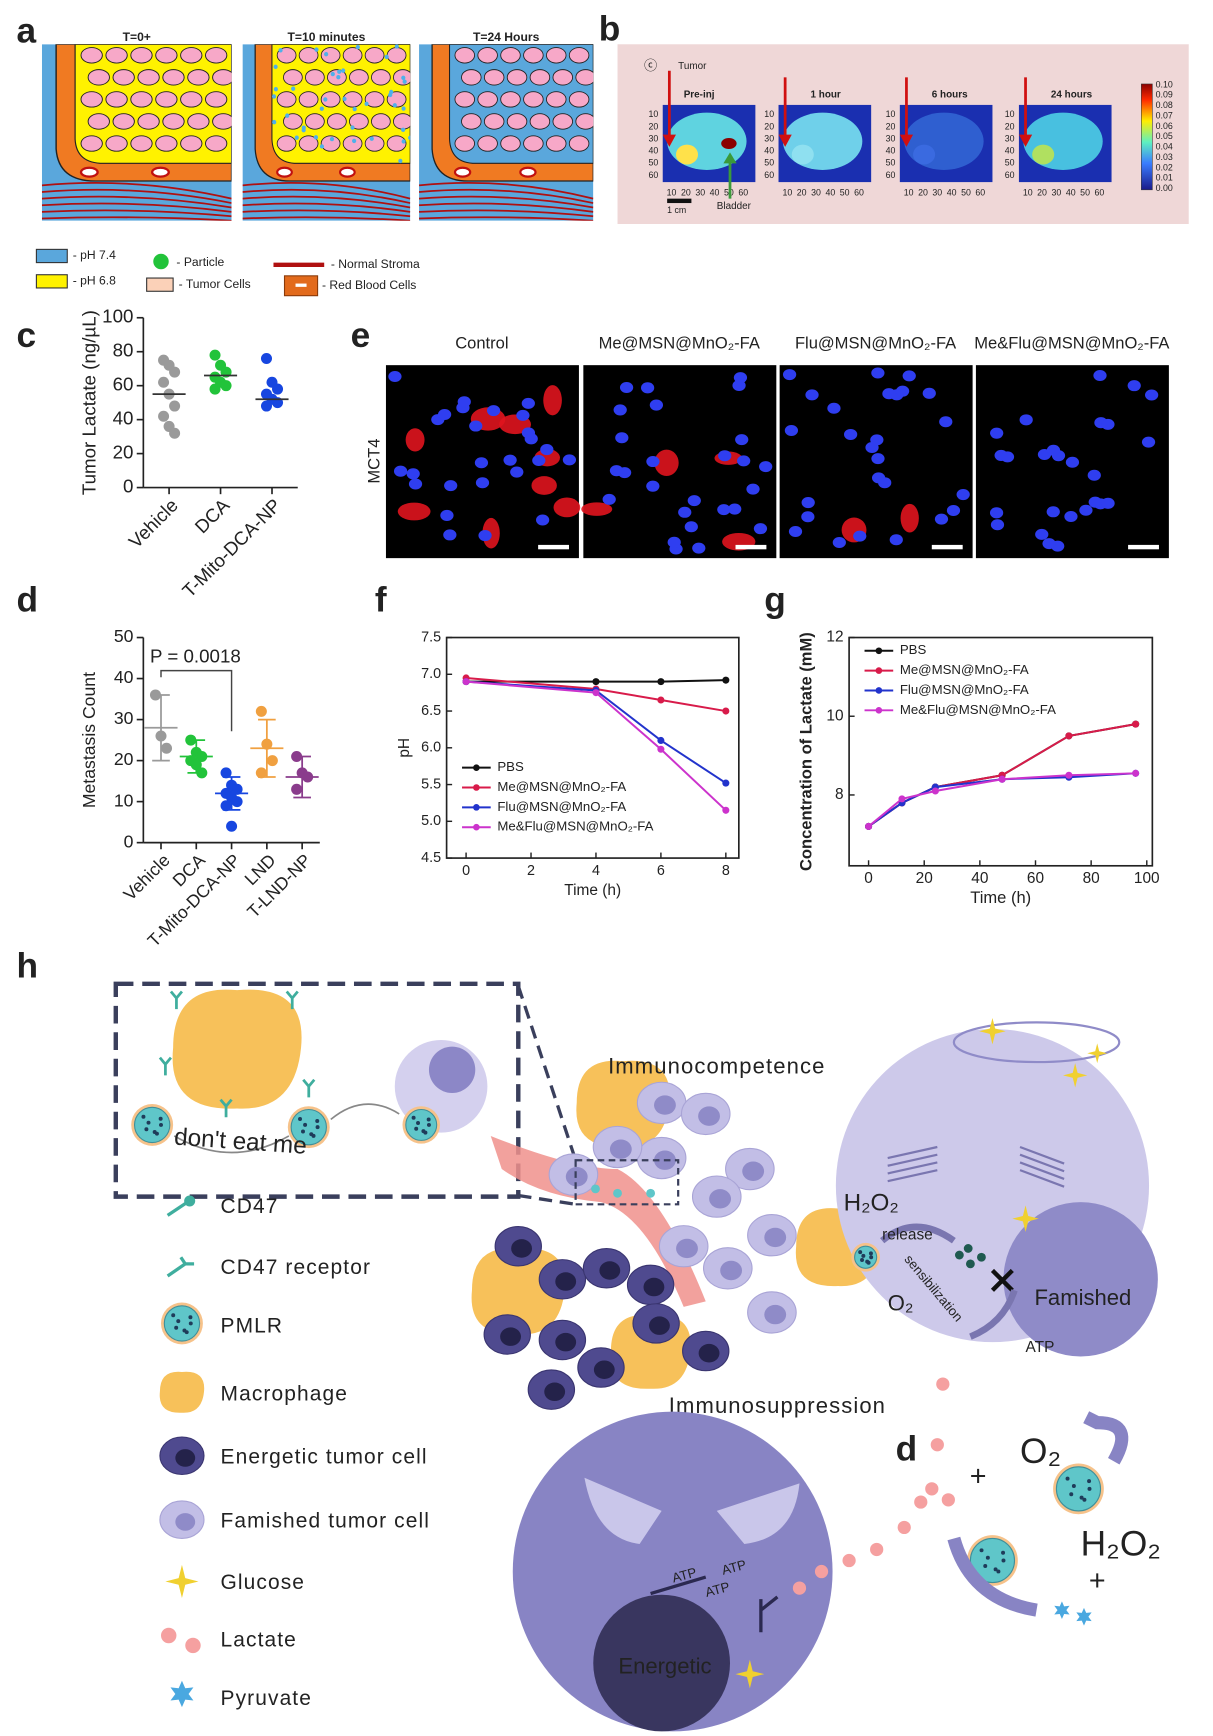 The height and width of the screenshot is (1736, 1213). Describe the element at coordinates (506, 37) in the screenshot. I see `panel-a-title: T=24 Hours` at that location.